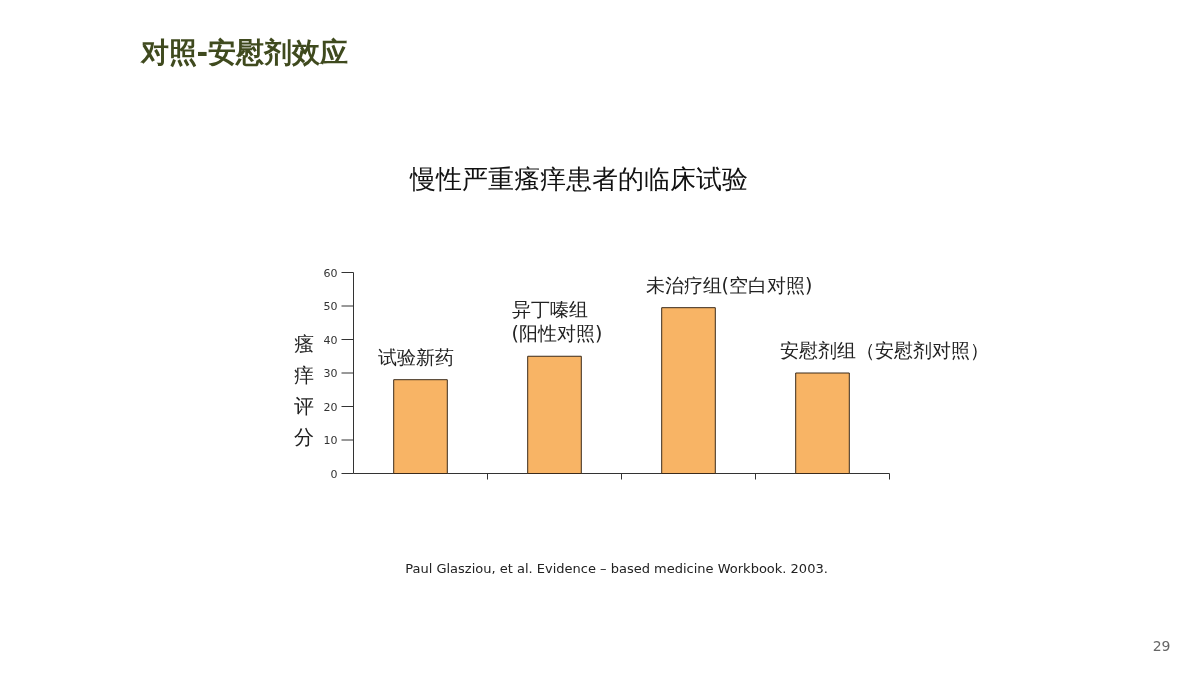 The width and height of the screenshot is (1200, 675). I want to click on y-tick-label: 60, so click(330, 273).